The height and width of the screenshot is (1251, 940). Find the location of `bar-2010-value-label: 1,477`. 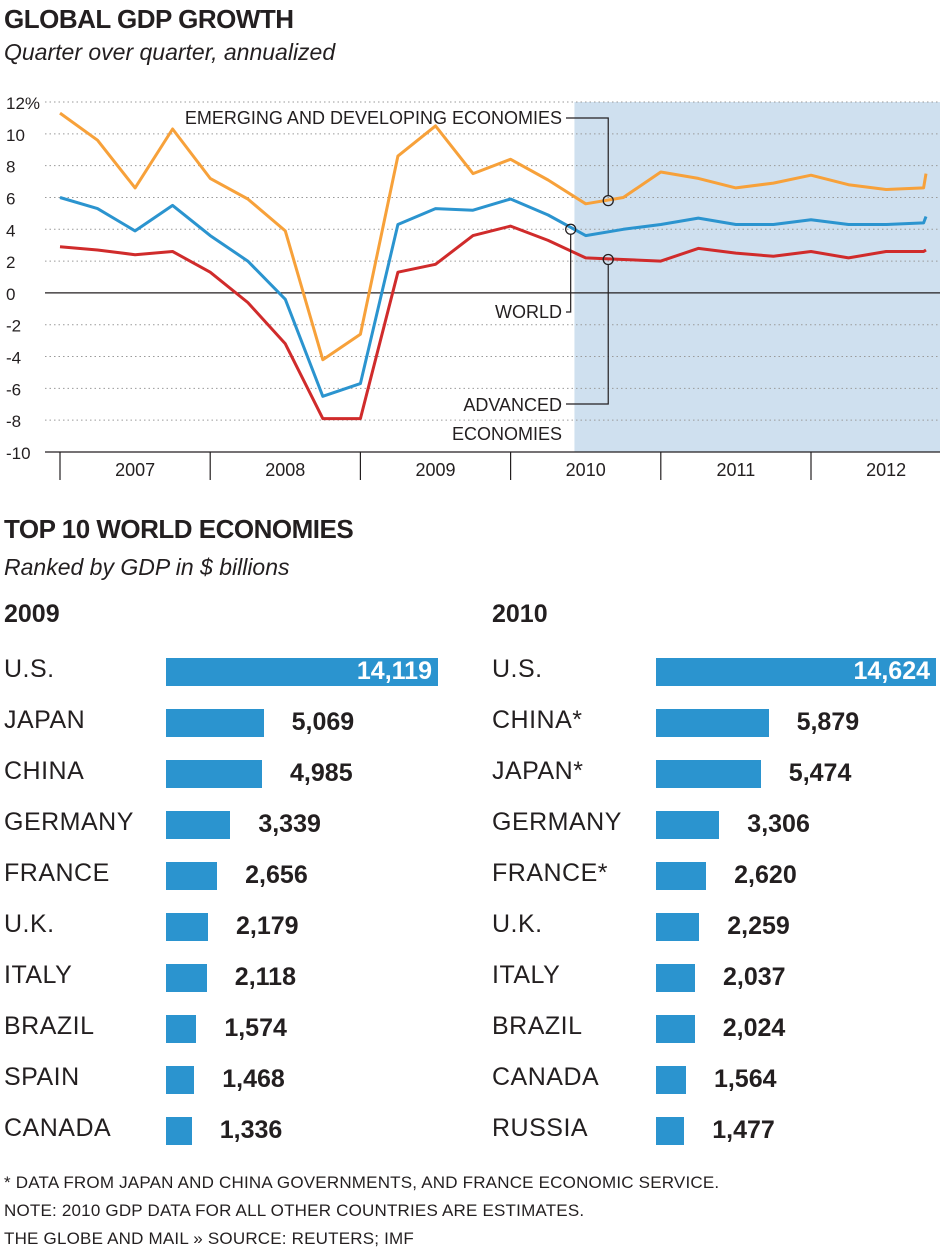

bar-2010-value-label: 1,477 is located at coordinates (743, 1130).